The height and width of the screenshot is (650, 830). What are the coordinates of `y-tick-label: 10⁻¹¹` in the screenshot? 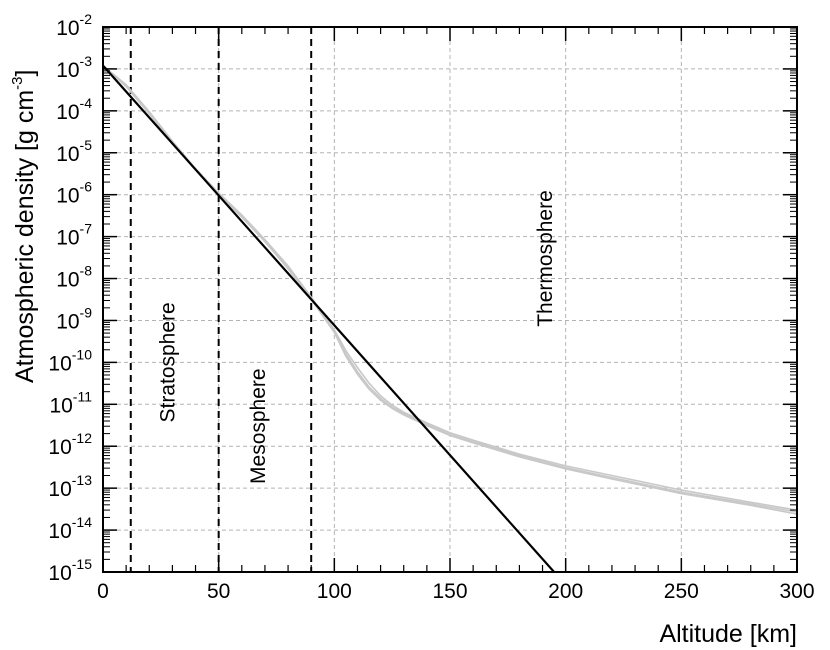 It's located at (70, 402).